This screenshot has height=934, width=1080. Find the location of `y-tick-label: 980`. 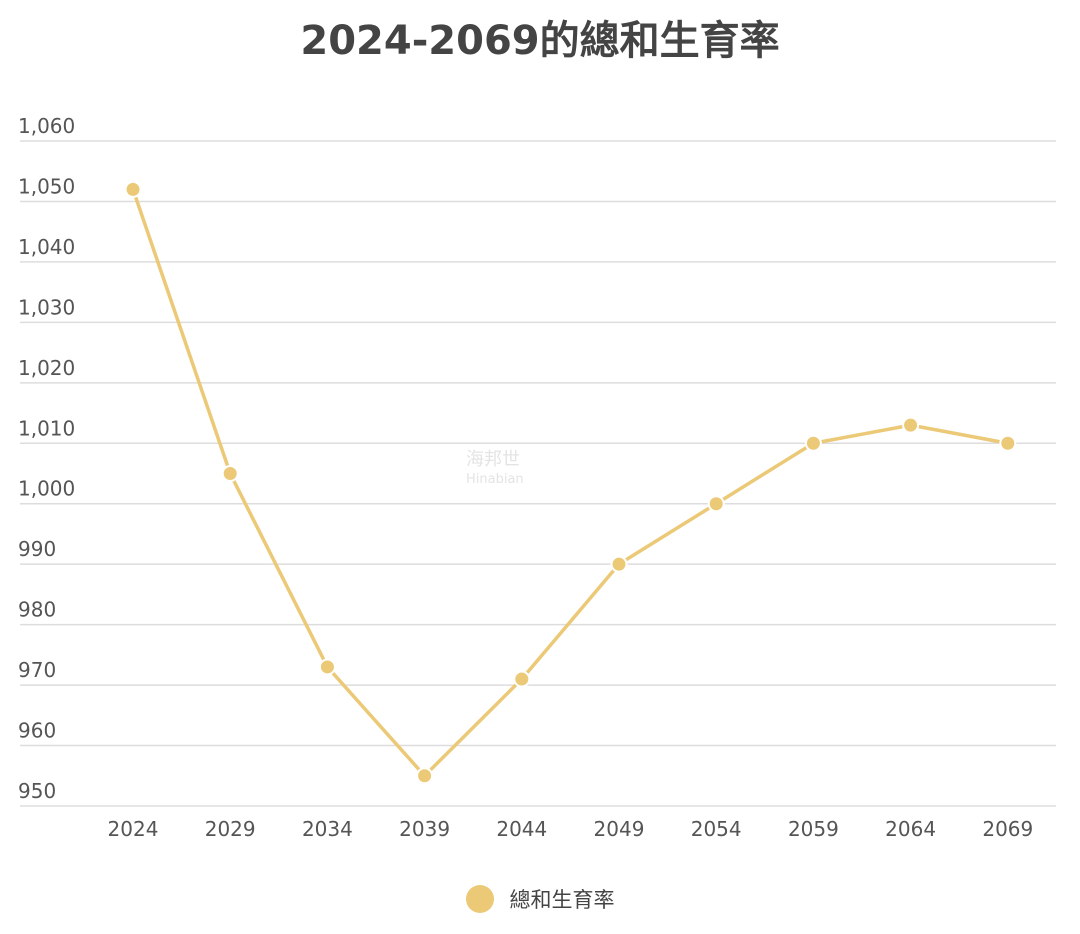

y-tick-label: 980 is located at coordinates (37, 610).